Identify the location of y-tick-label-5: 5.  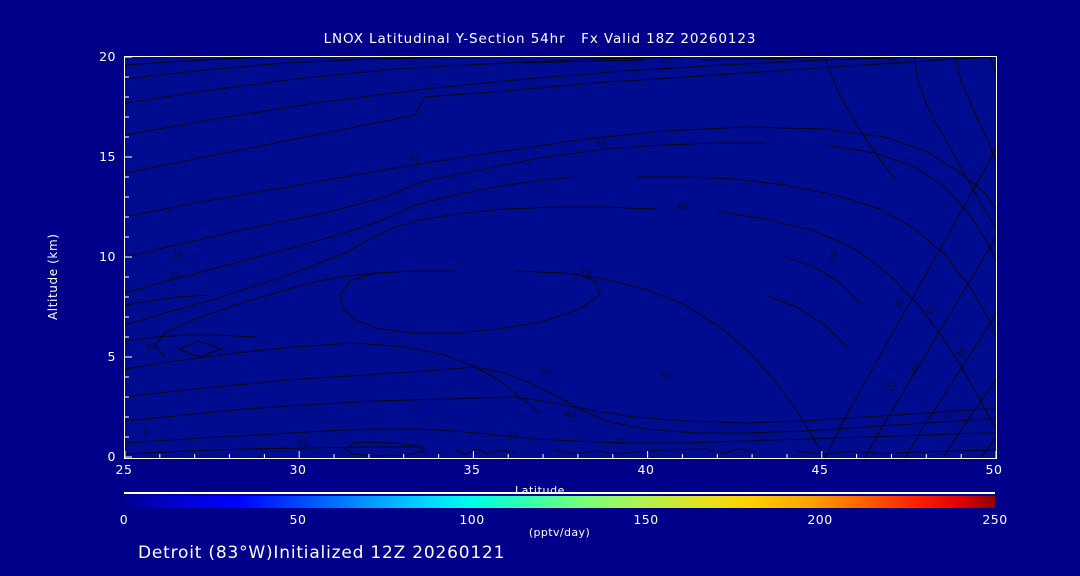
(111, 356).